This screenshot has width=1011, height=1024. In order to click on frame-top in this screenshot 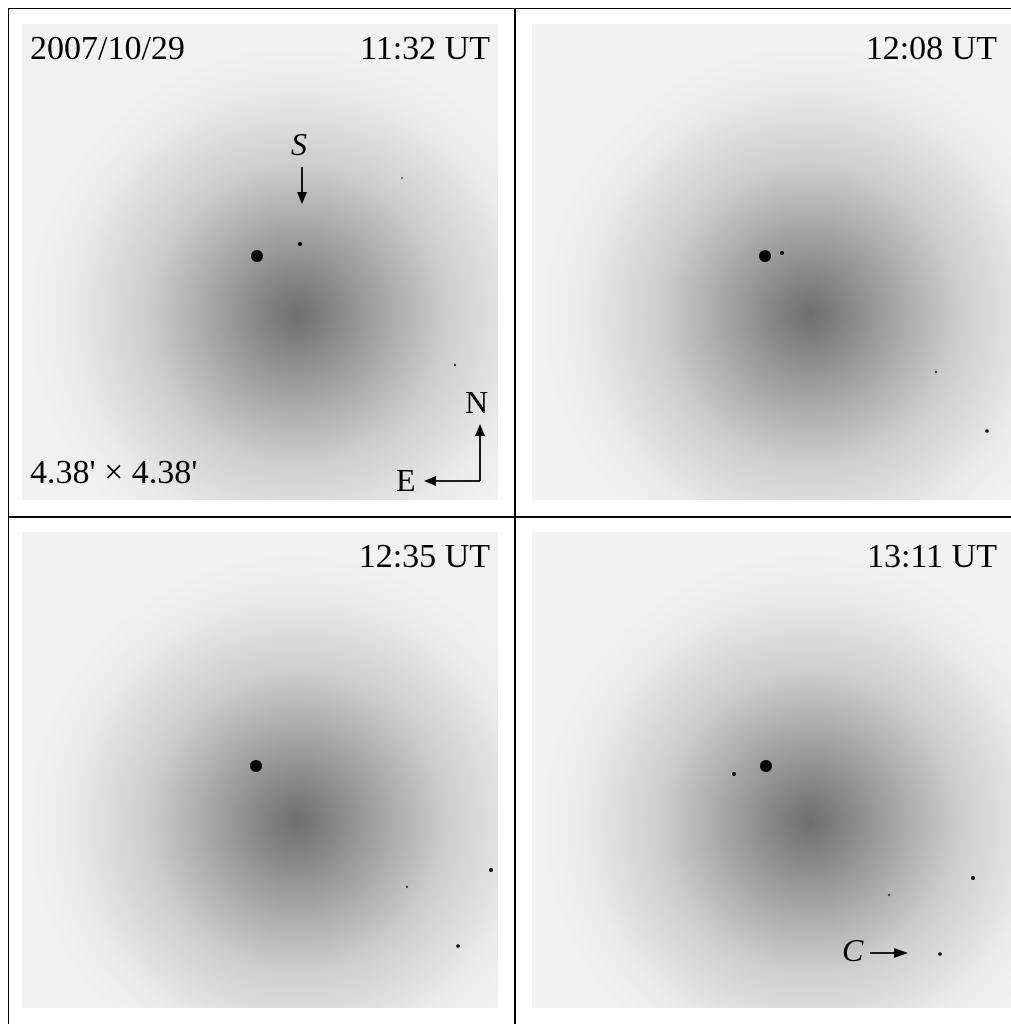, I will do `click(509, 8)`.